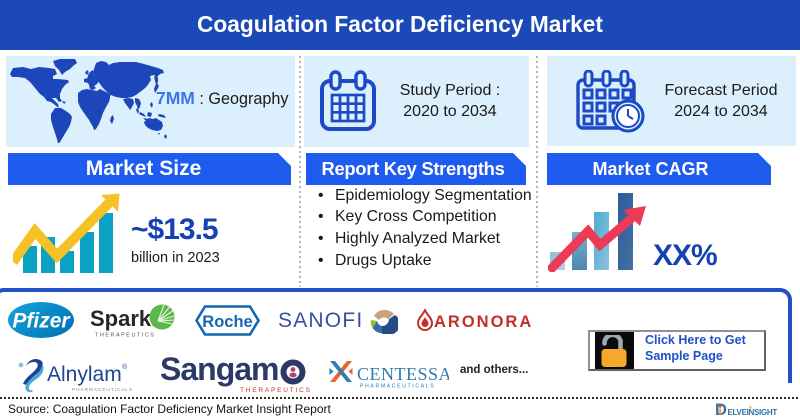  What do you see at coordinates (753, 412) in the screenshot?
I see `svg-text: ELVEINSIGHT` at bounding box center [753, 412].